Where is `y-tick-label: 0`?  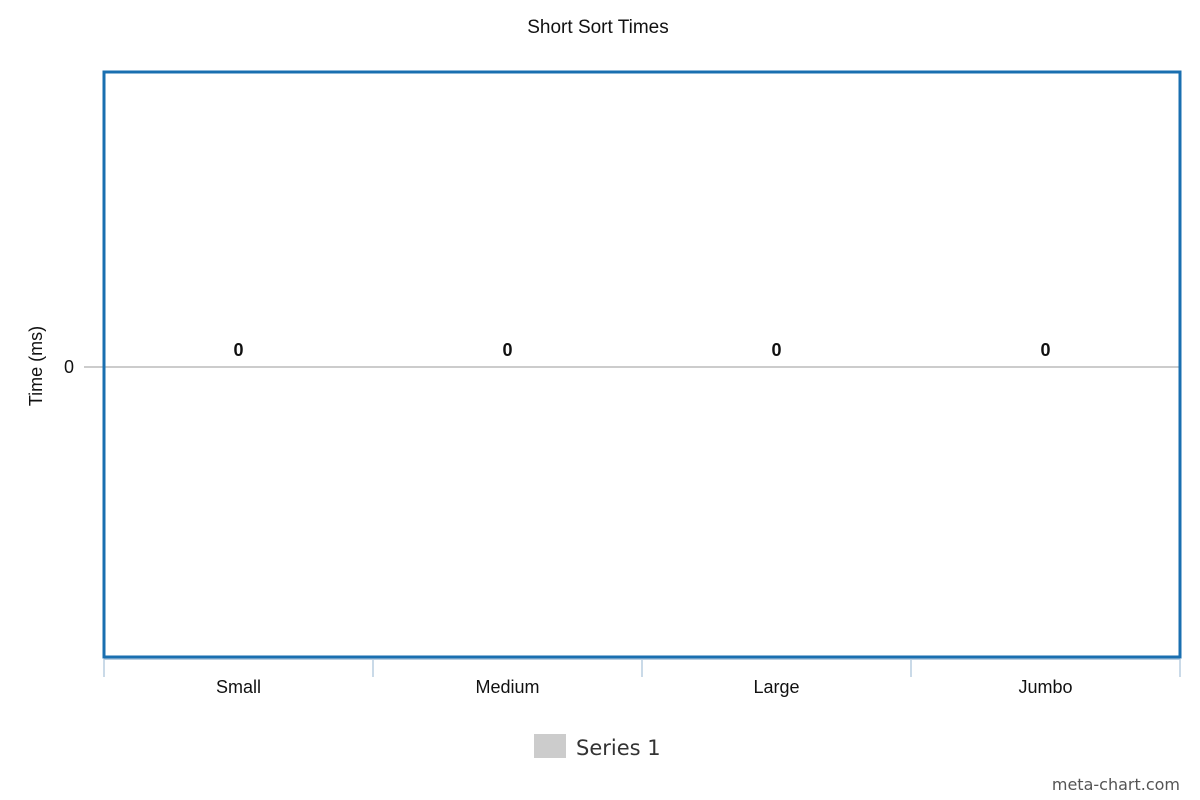
y-tick-label: 0 is located at coordinates (69, 367).